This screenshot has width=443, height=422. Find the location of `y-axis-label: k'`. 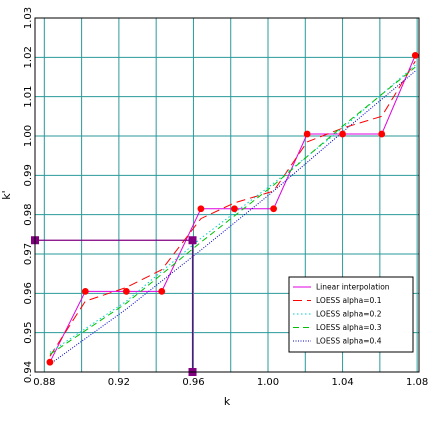

y-axis-label: k' is located at coordinates (6, 194).